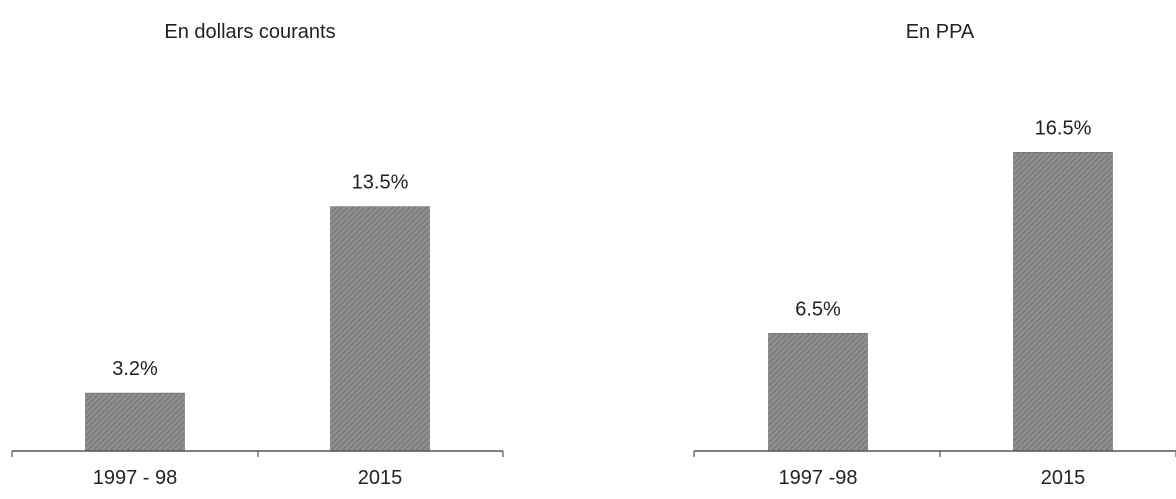 Image resolution: width=1176 pixels, height=499 pixels. I want to click on data-label-1: 6.5%, so click(818, 309).